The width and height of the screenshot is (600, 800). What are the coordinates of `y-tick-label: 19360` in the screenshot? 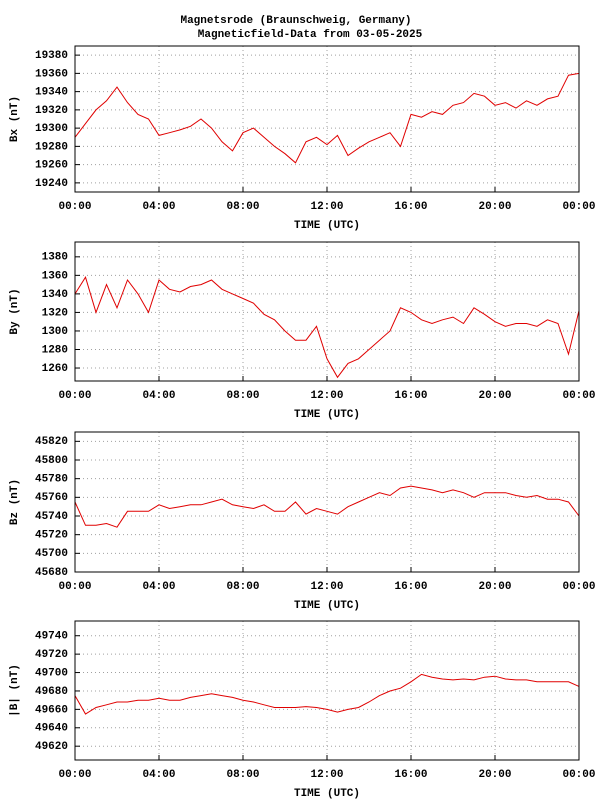 It's located at (51, 74).